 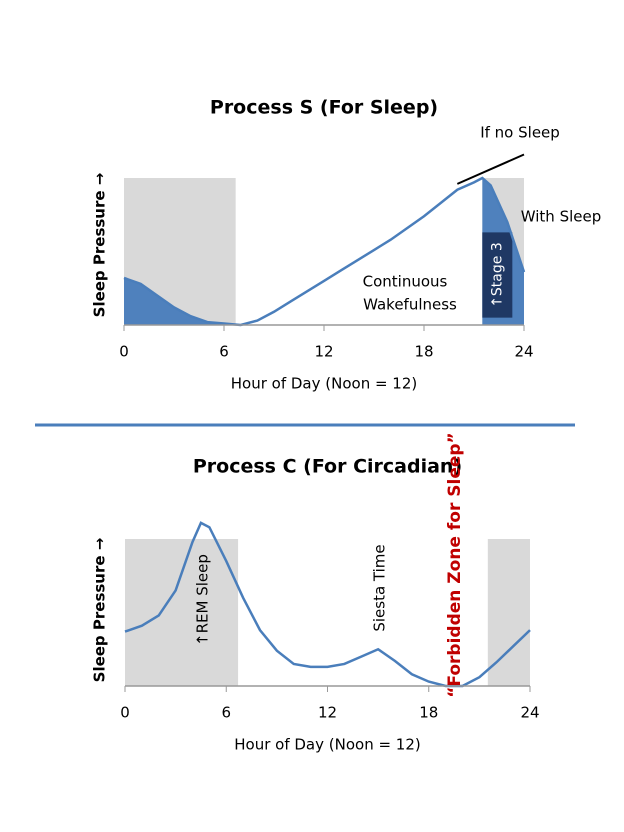 I want to click on annotation: Continuous, so click(x=405, y=282).